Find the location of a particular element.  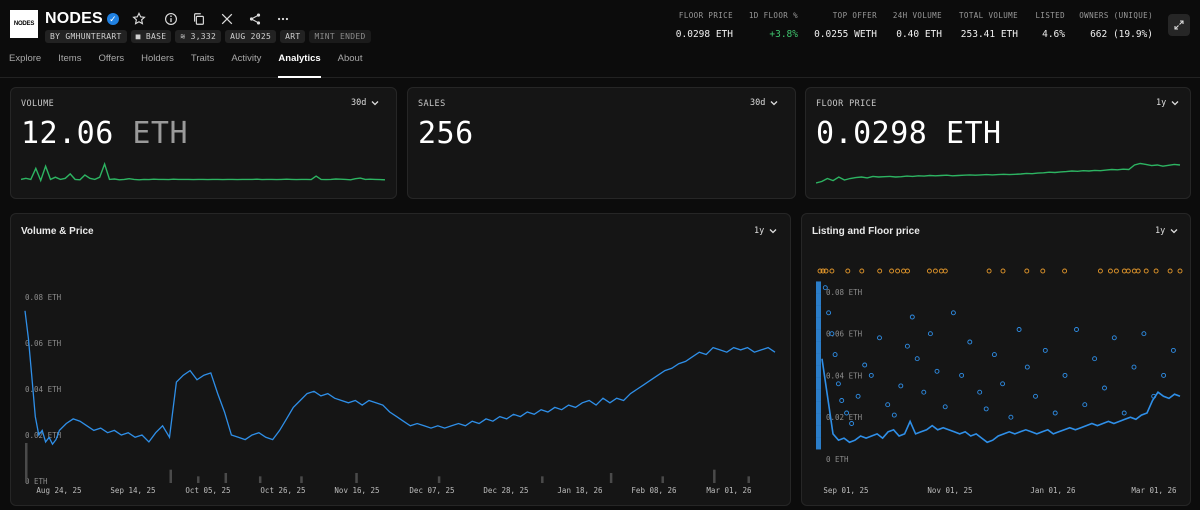

sales-label: SALES is located at coordinates (432, 104).